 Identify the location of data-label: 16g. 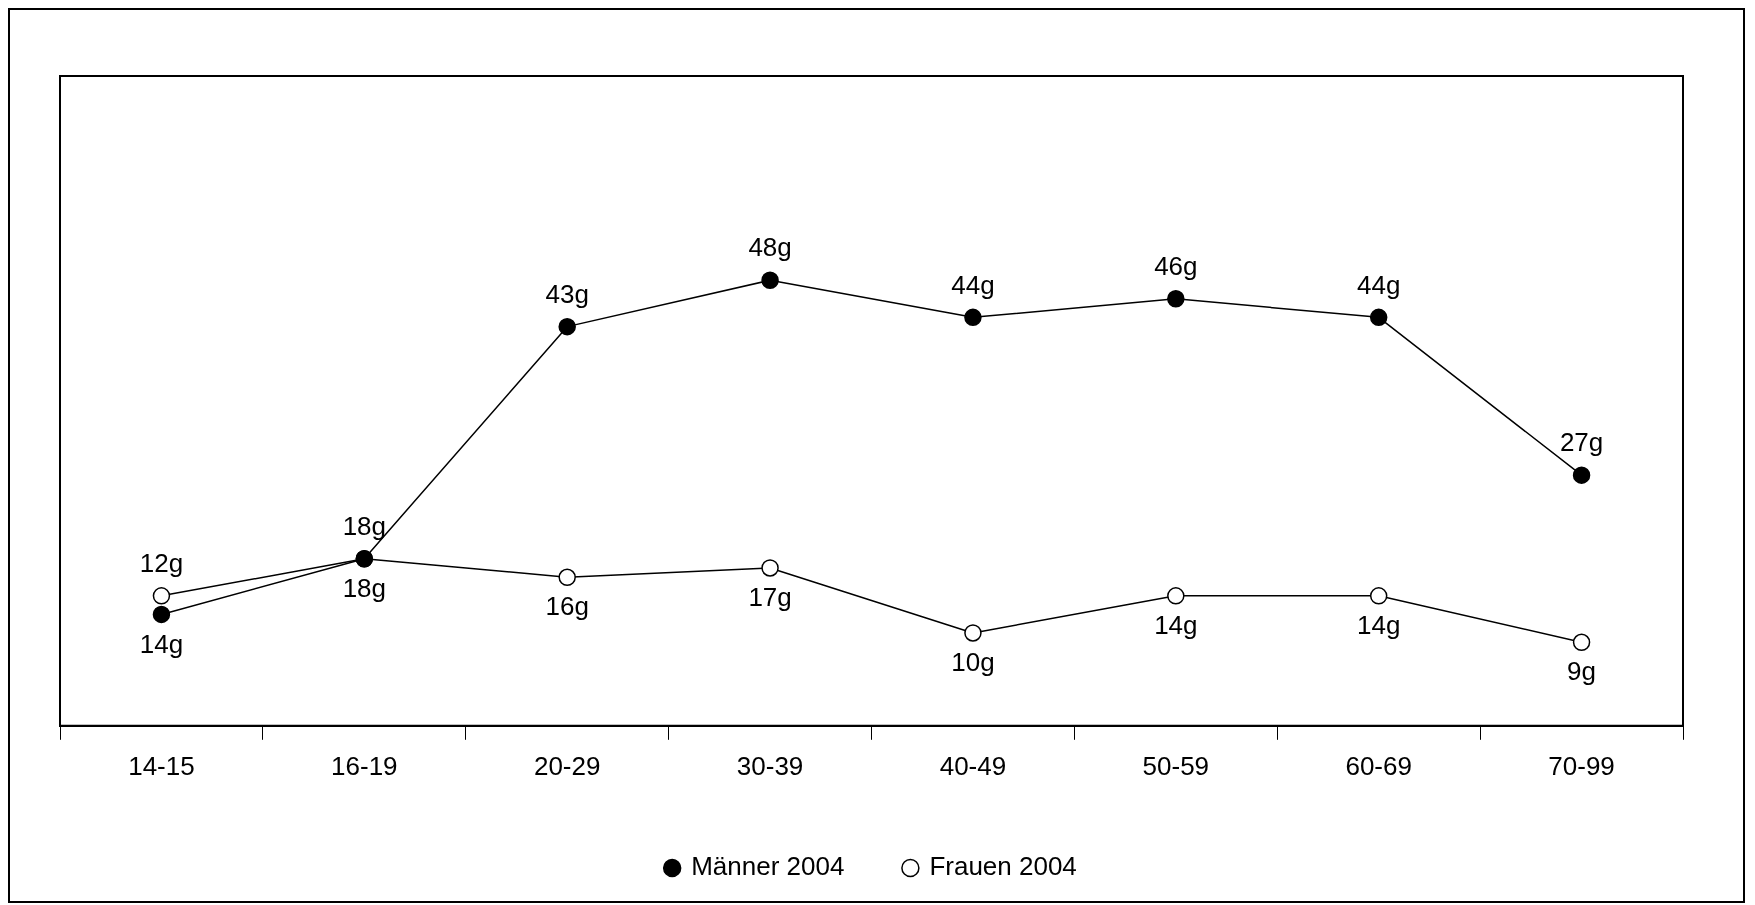
(567, 606).